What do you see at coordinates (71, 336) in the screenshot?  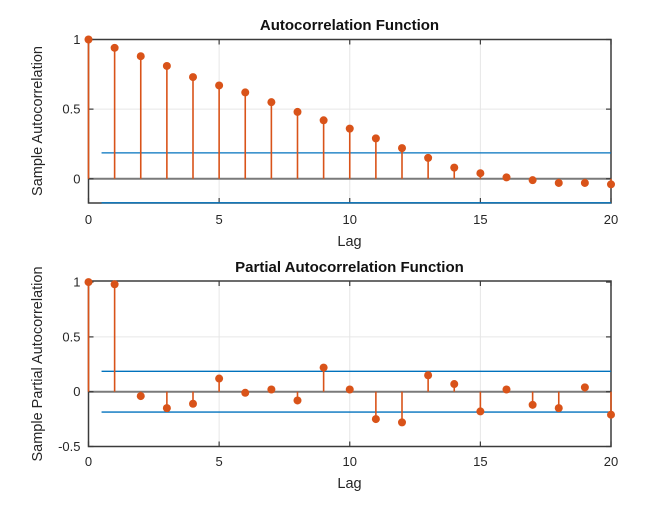 I see `pacf-ytick-label: 0.5` at bounding box center [71, 336].